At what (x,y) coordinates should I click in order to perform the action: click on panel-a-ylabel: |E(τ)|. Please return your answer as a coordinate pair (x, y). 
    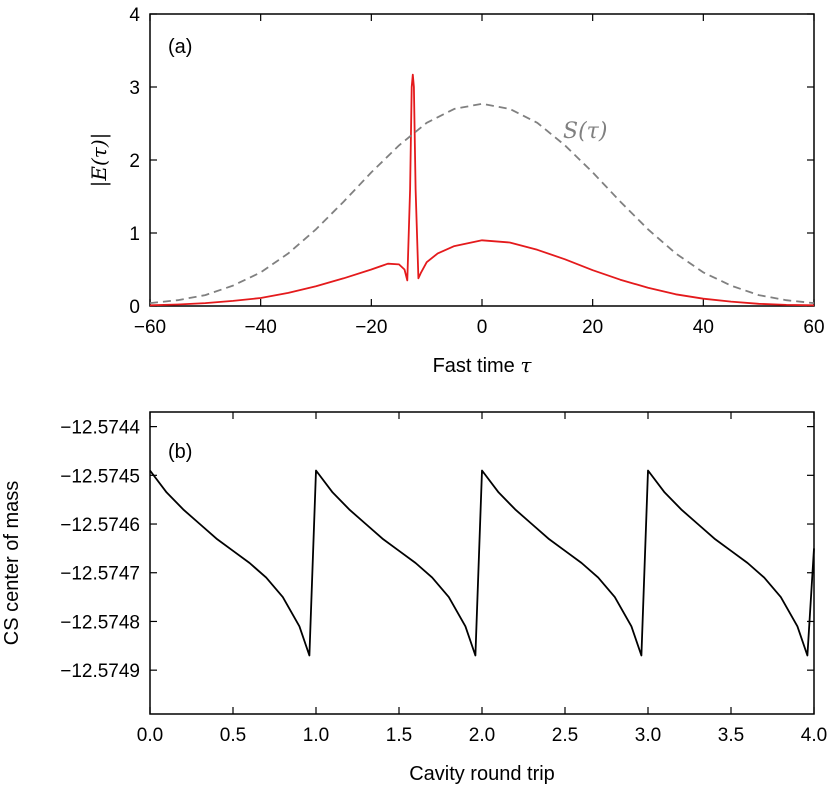
    Looking at the image, I should click on (99, 160).